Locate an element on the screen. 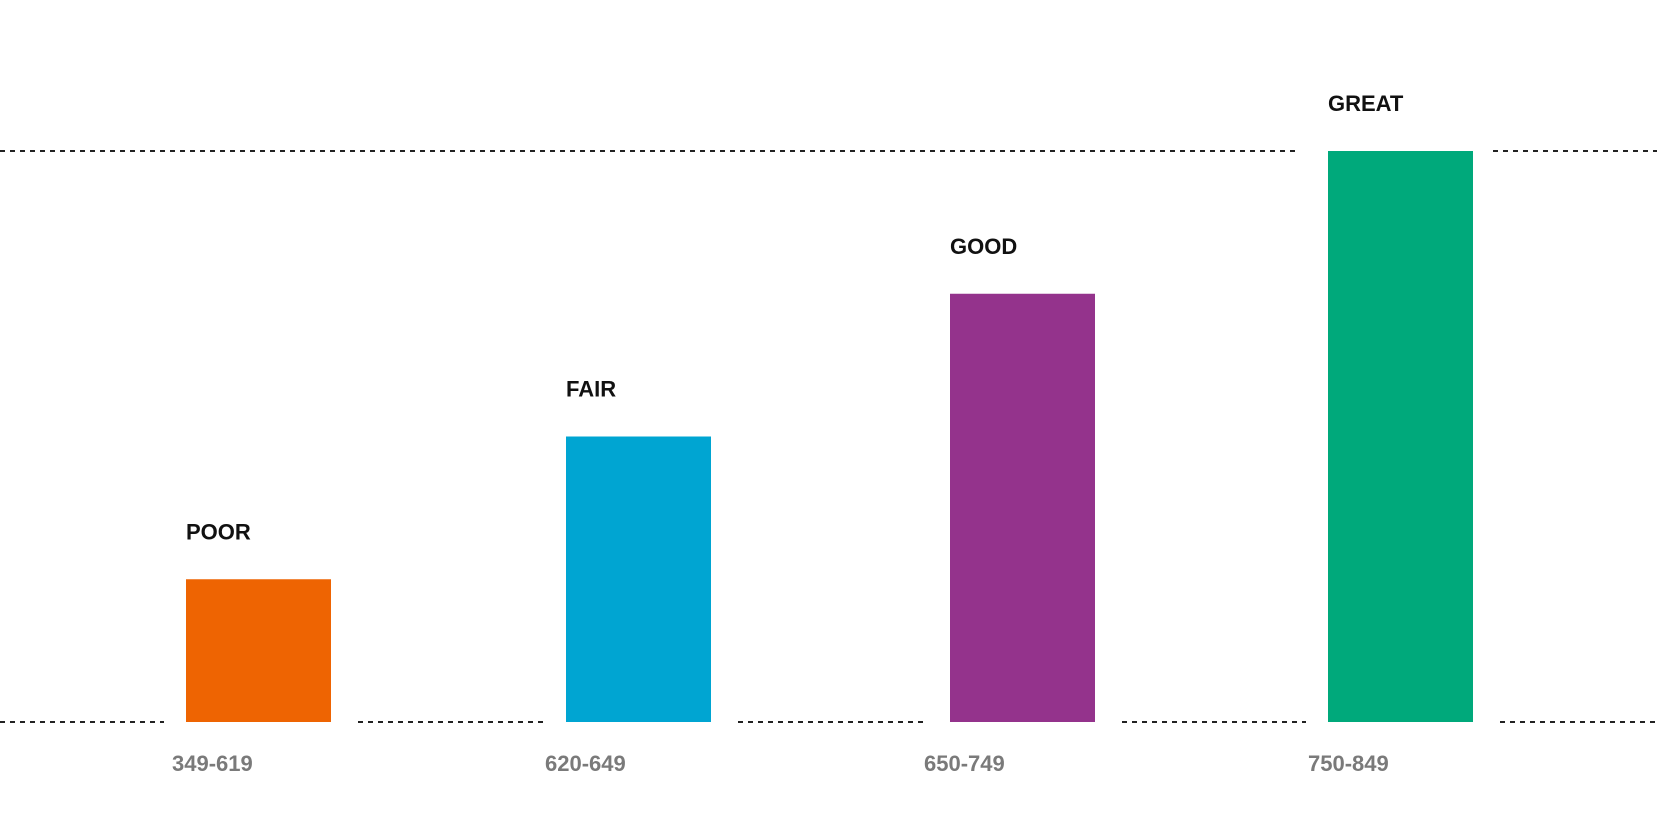  x-tick-labels: 349-619 620-649 650-749 750-849 is located at coordinates (780, 763).